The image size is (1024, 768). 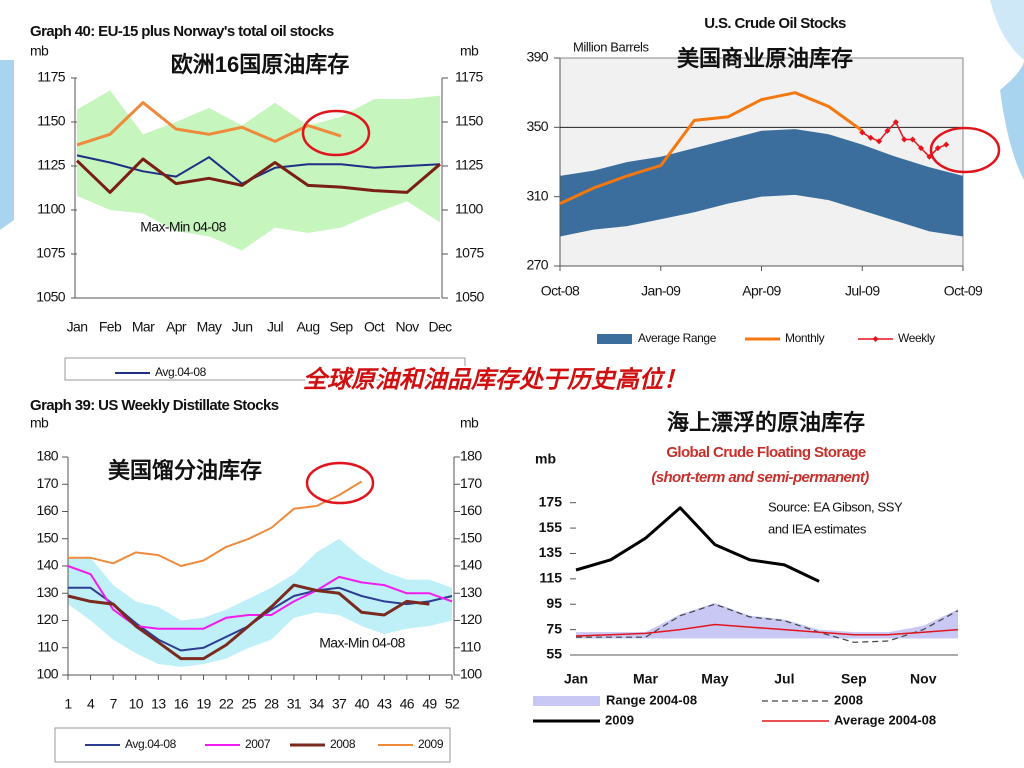 I want to click on x-tick-label: 1, so click(x=68, y=704).